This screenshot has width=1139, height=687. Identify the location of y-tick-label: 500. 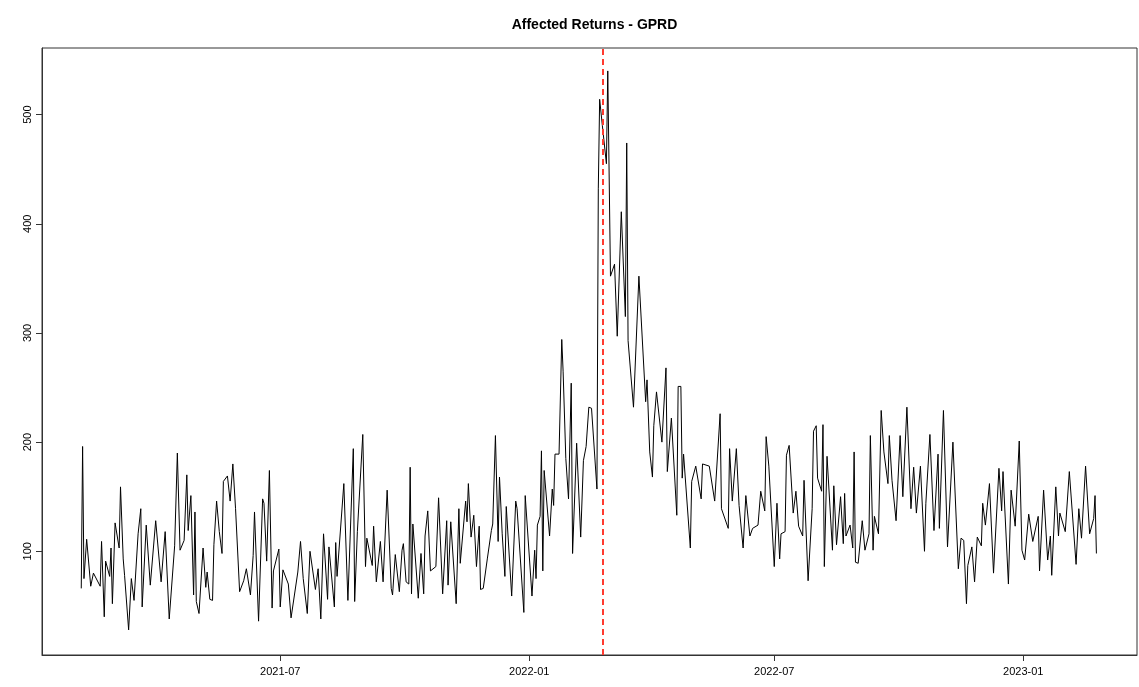
(26, 114).